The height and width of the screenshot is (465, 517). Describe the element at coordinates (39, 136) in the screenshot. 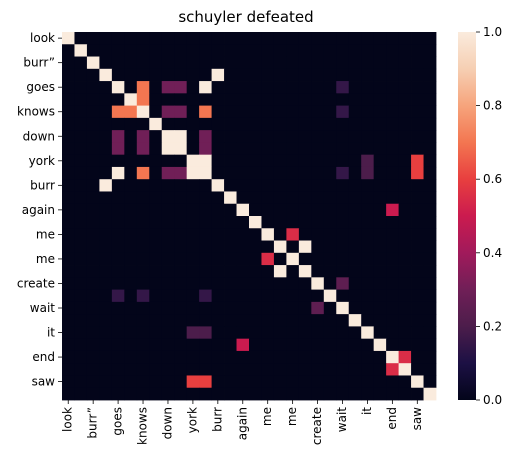

I see `y-tick-label: down` at that location.